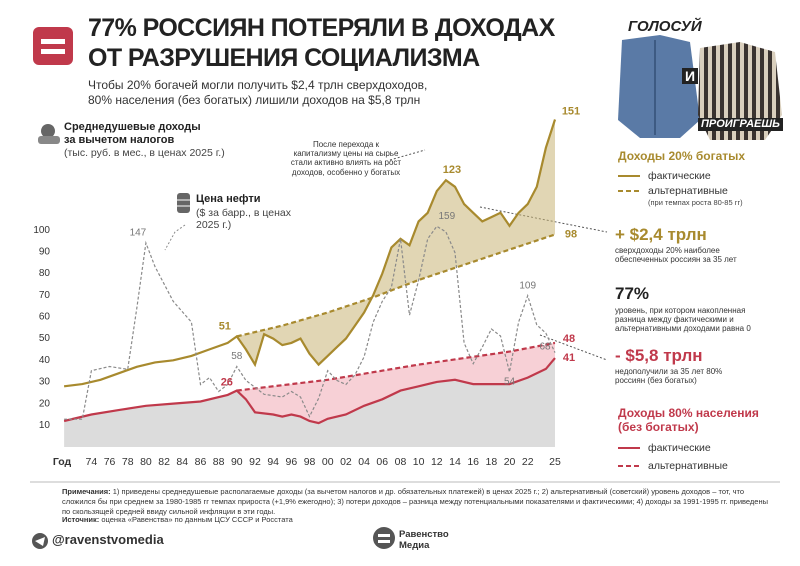  What do you see at coordinates (284, 58) in the screenshot?
I see `title-line: ОТ РАЗРУШЕНИЯ СОЦИАЛИЗМА` at bounding box center [284, 58].